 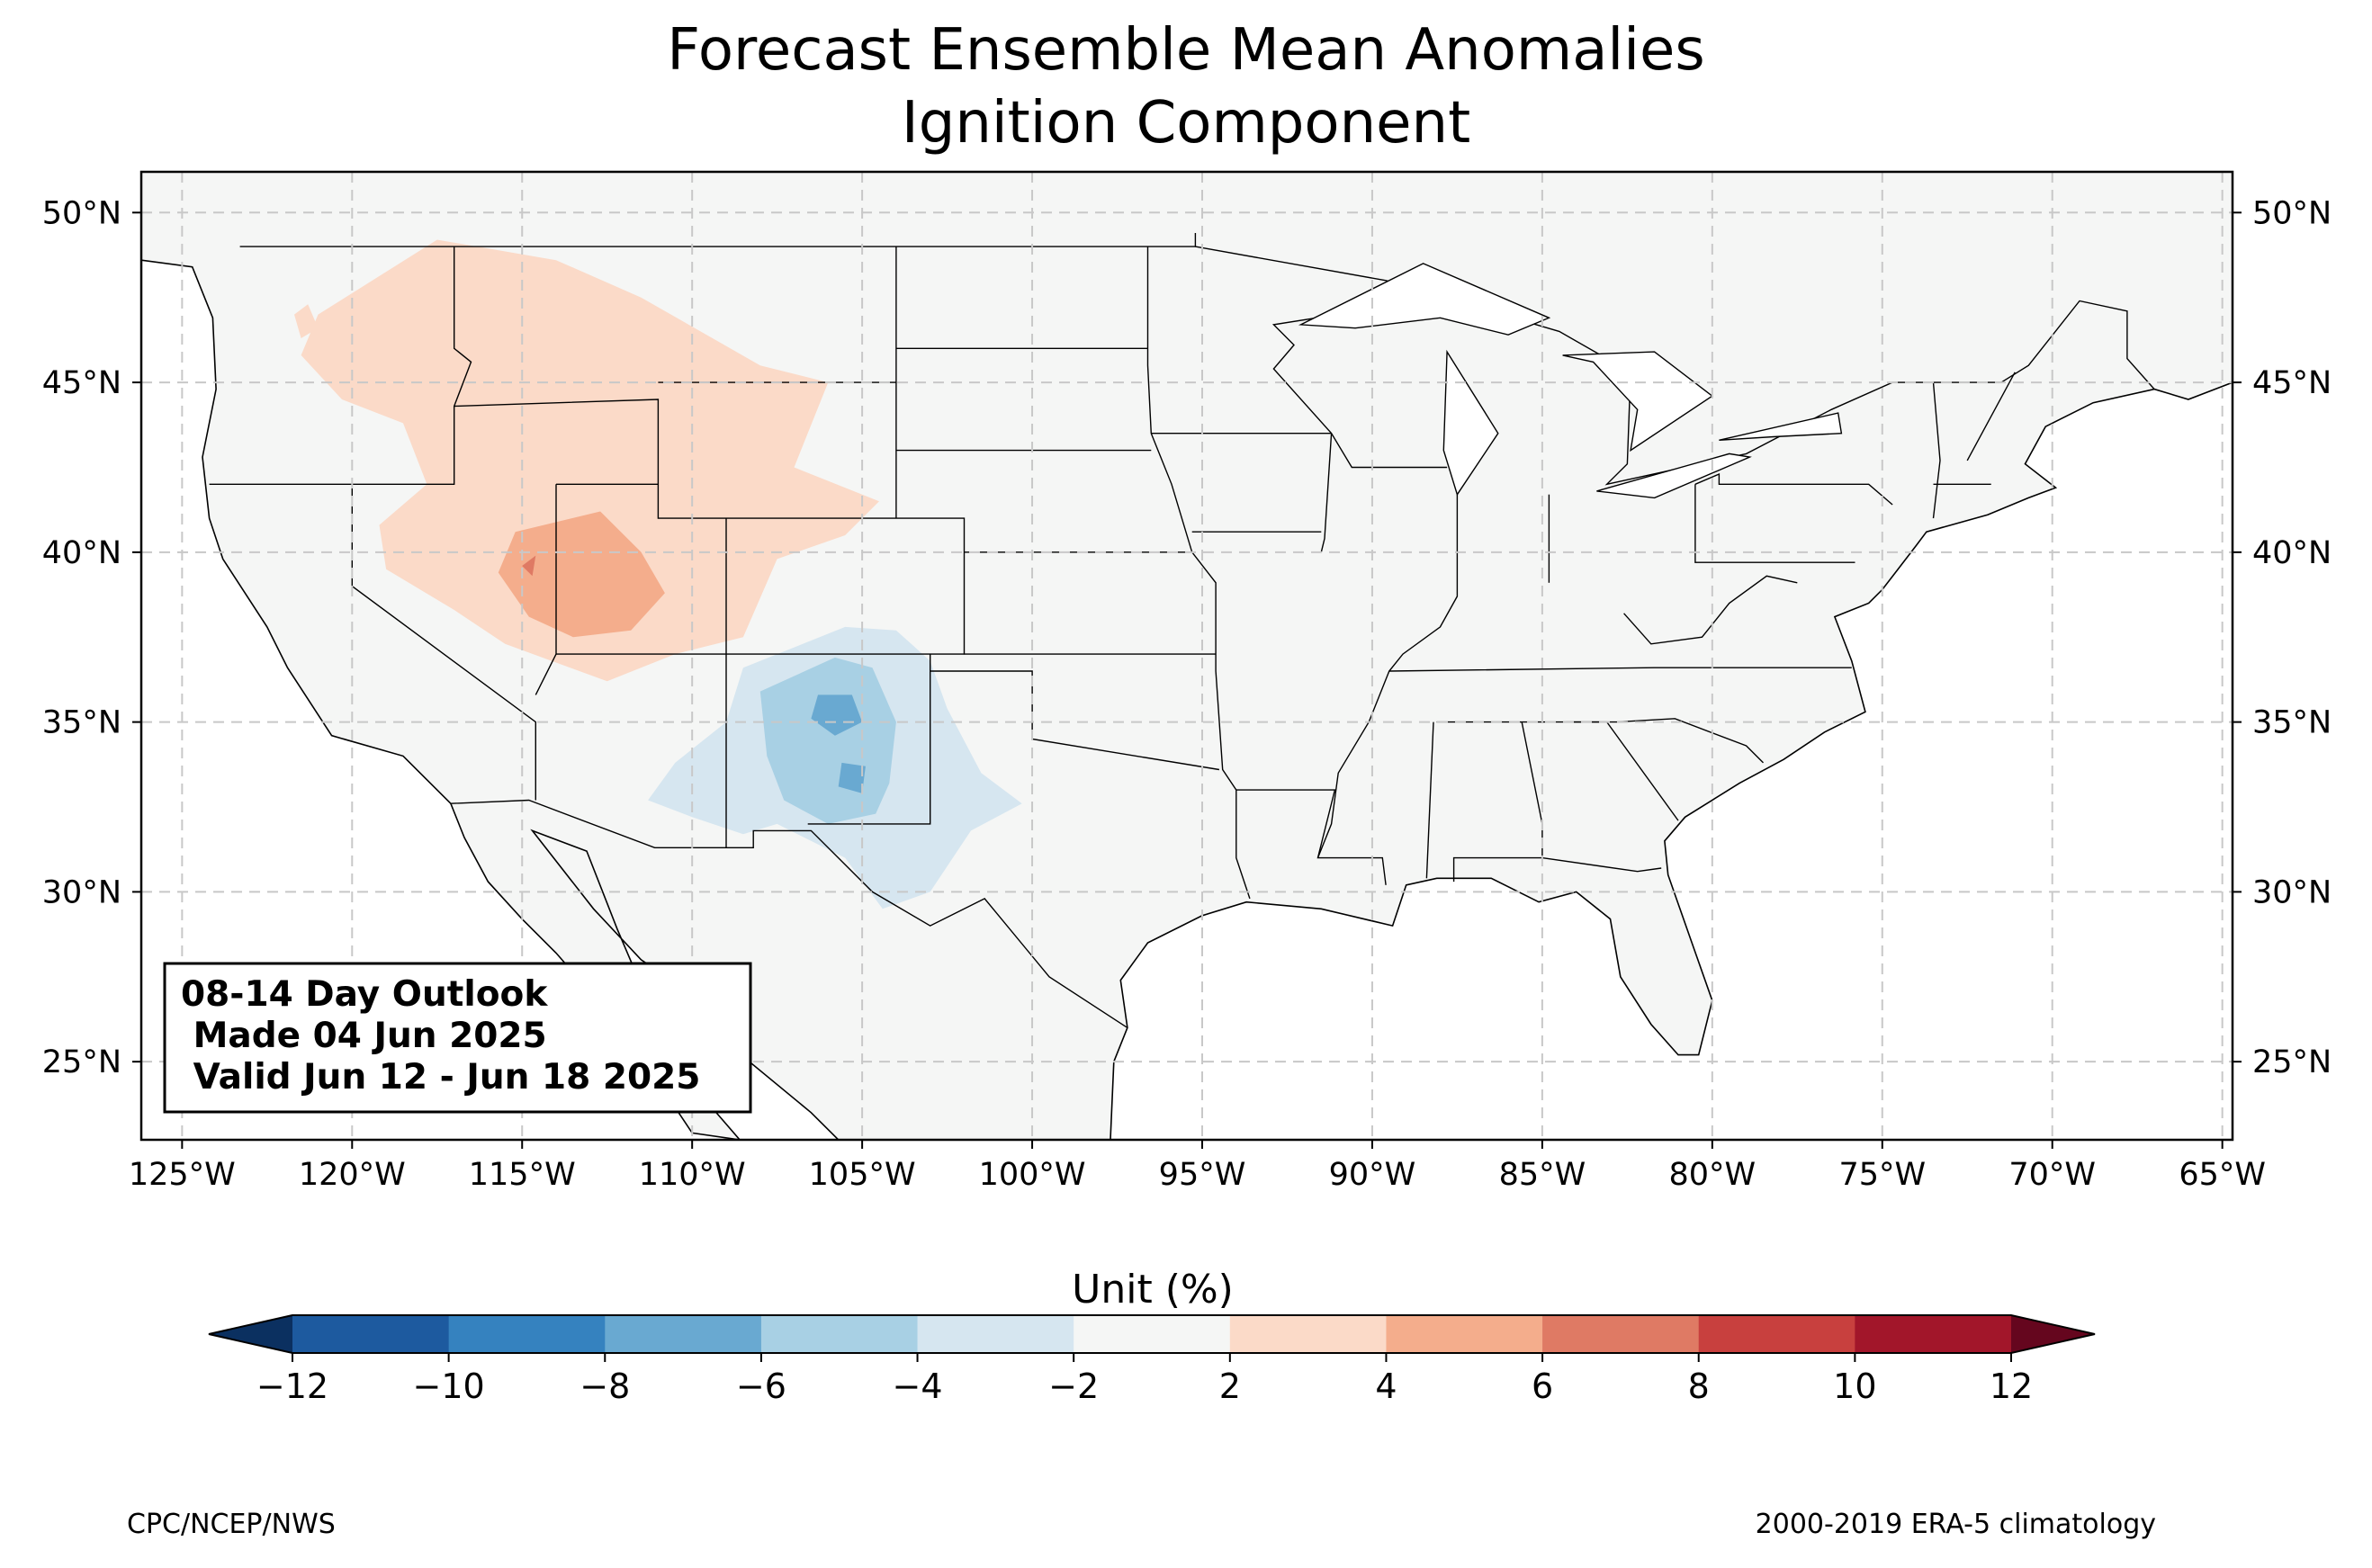 What do you see at coordinates (81, 383) in the screenshot?
I see `lat-tick-label-left: 45°N` at bounding box center [81, 383].